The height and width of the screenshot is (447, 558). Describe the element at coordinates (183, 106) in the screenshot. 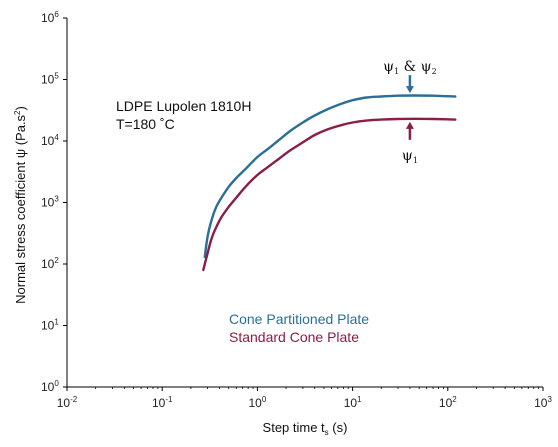

I see `material-annotation: LDPE Lupolen 1810H` at that location.